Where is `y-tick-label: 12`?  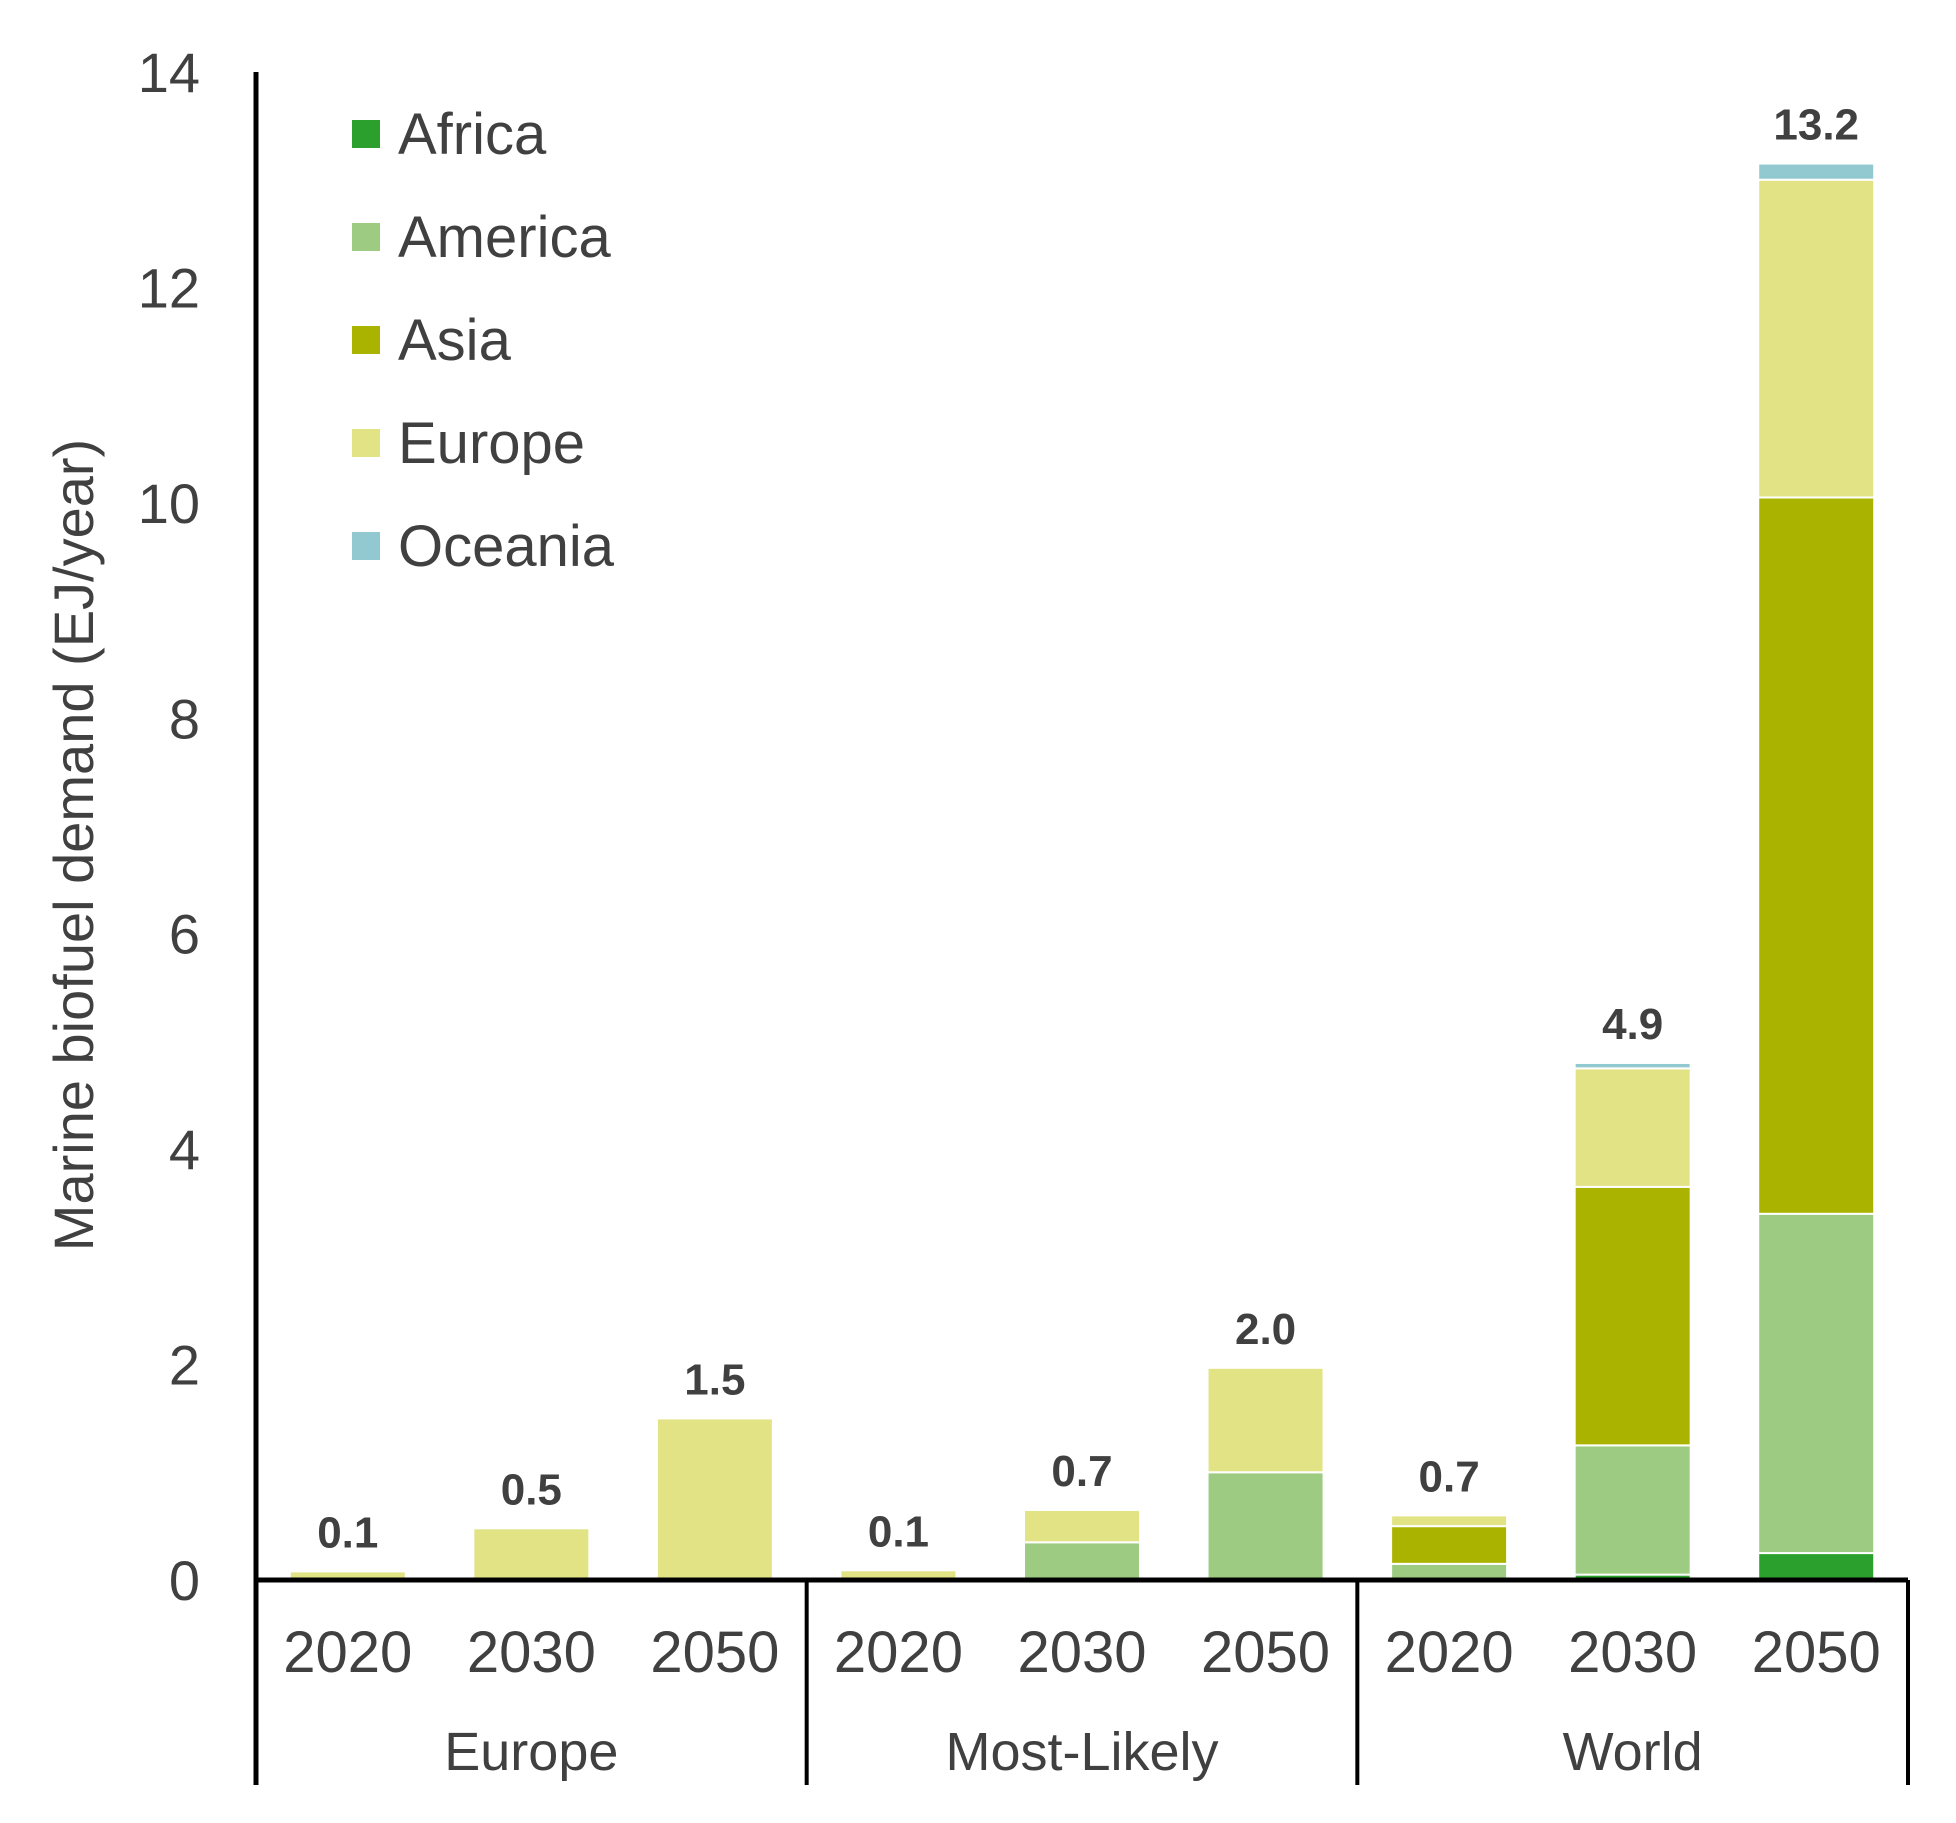
y-tick-label: 12 is located at coordinates (169, 287).